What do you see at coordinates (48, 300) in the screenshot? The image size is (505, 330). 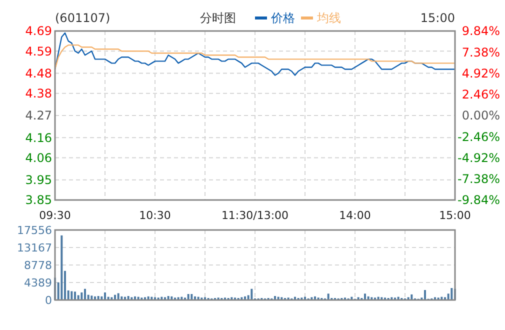 I see `y-tick-label: 0` at bounding box center [48, 300].